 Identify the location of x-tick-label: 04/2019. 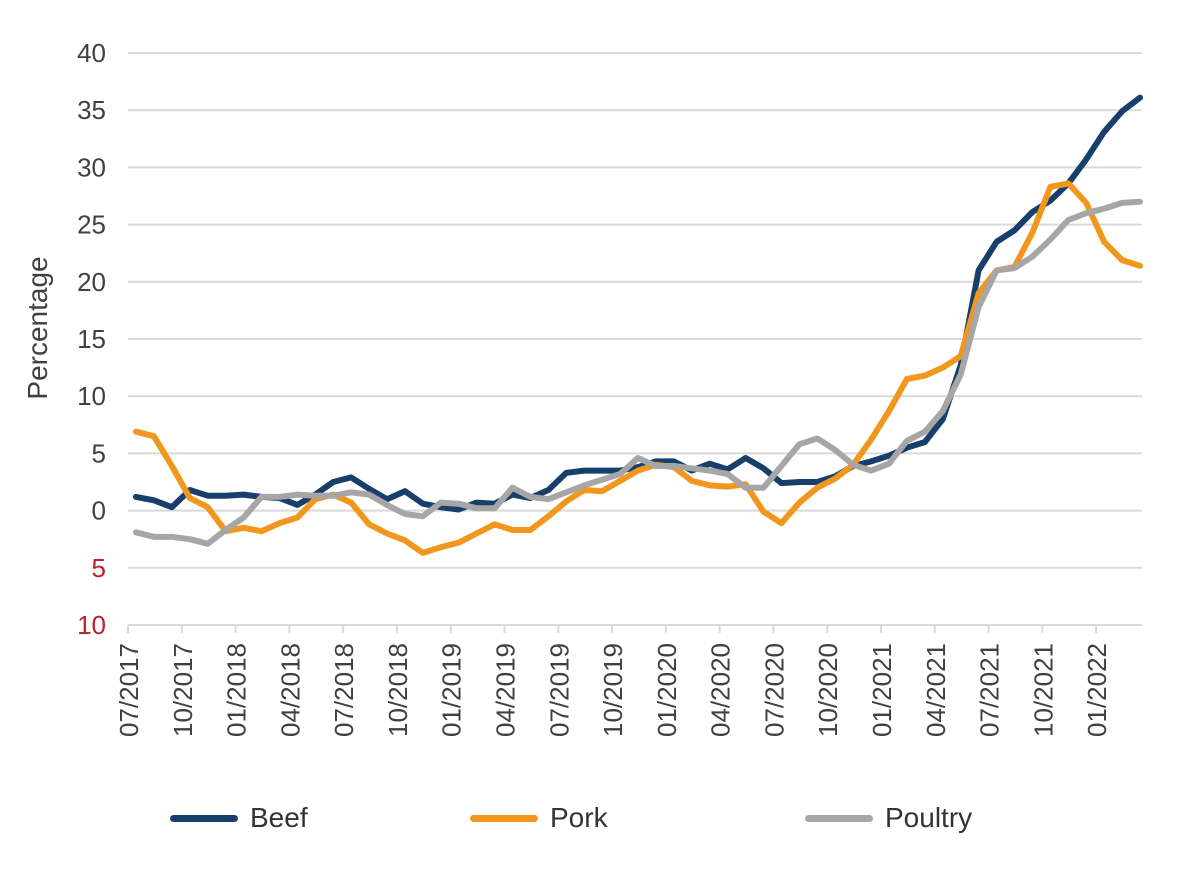
(506, 690).